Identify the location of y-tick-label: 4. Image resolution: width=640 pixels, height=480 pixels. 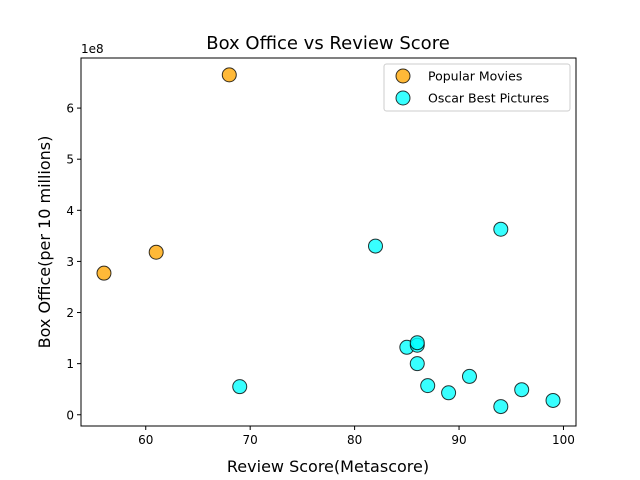
(70, 211).